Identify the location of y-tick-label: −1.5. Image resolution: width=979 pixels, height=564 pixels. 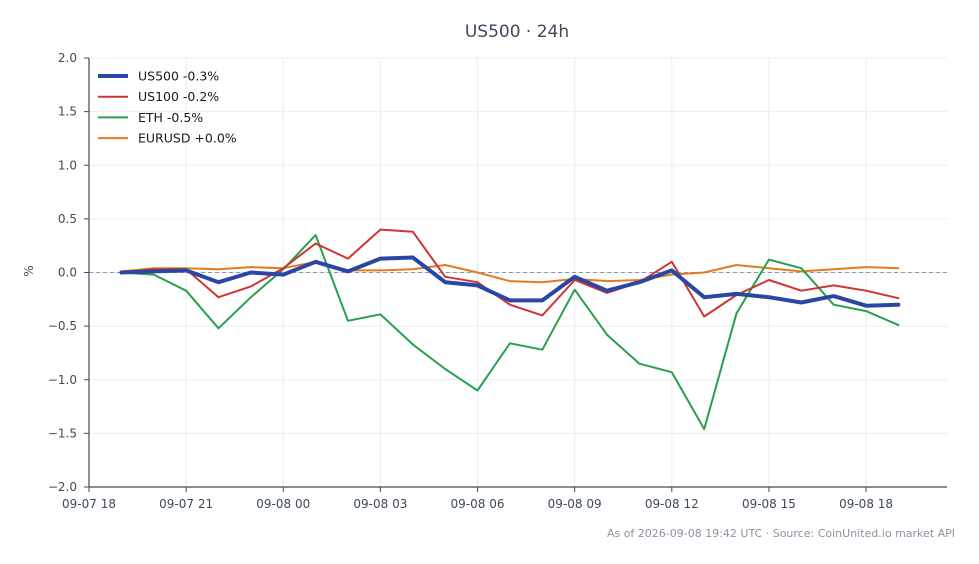
(62, 433).